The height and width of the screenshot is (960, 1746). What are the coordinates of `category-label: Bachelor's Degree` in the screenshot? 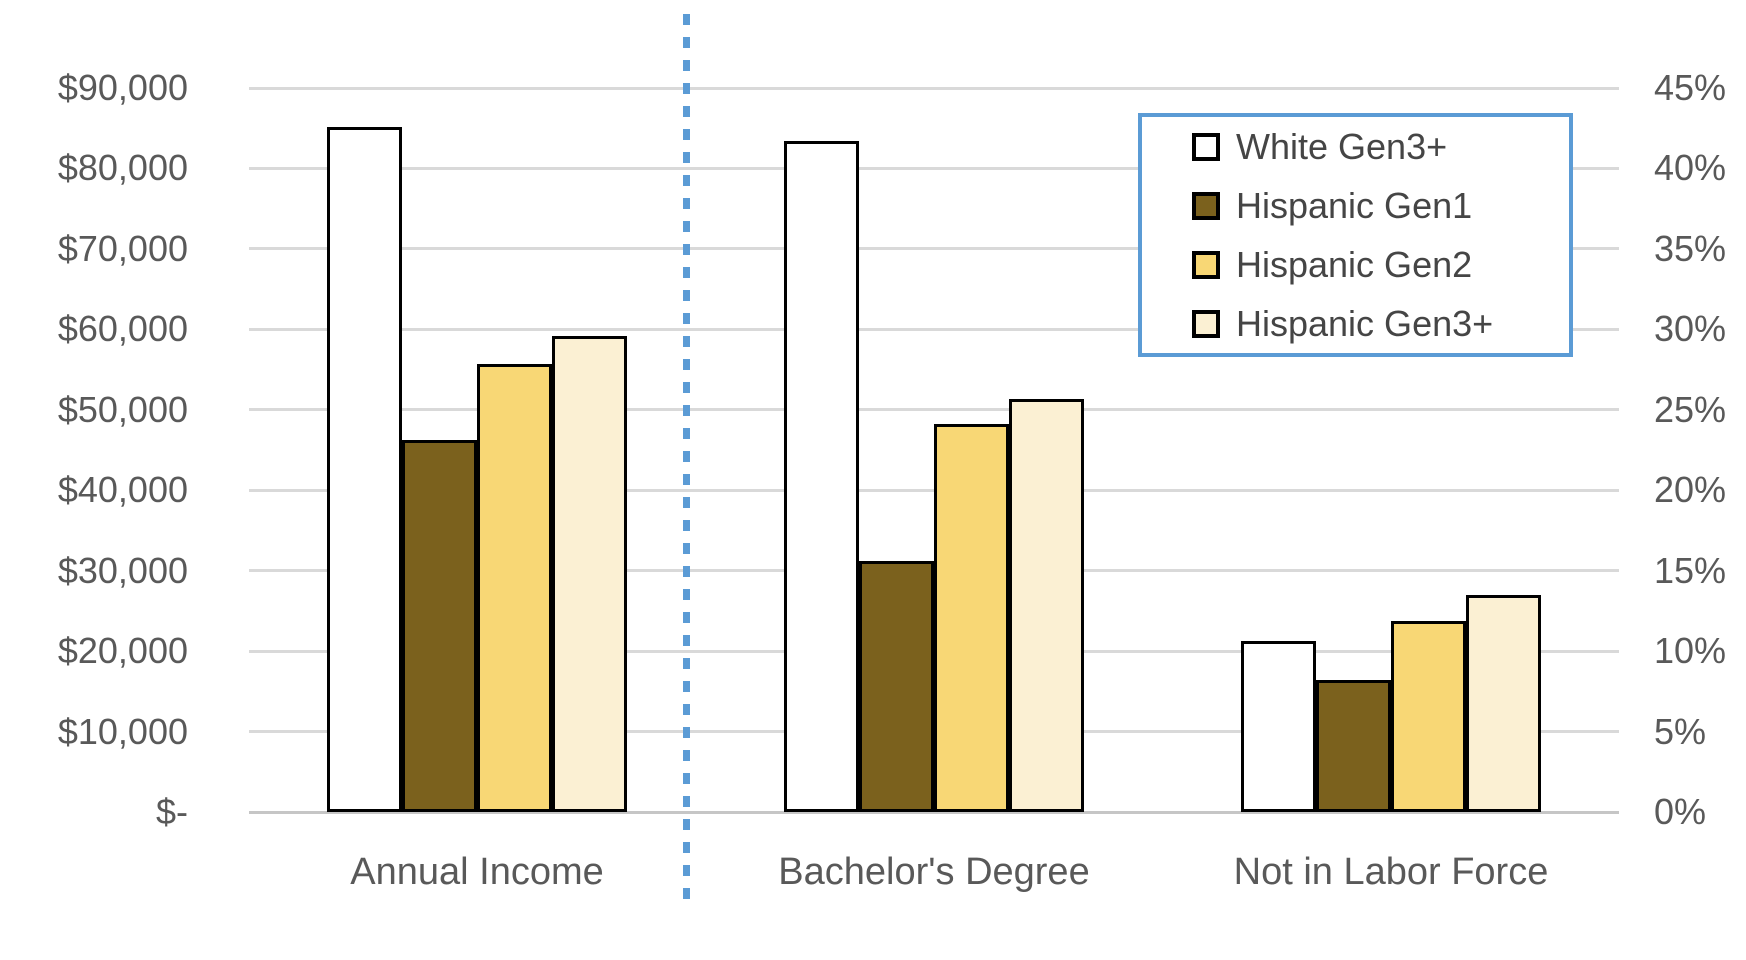 It's located at (934, 872).